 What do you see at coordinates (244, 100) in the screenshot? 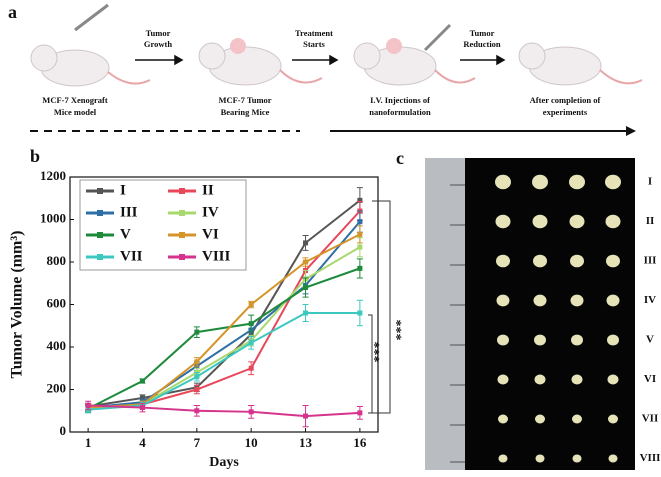
I see `caption: MCF-7 Tumor` at bounding box center [244, 100].